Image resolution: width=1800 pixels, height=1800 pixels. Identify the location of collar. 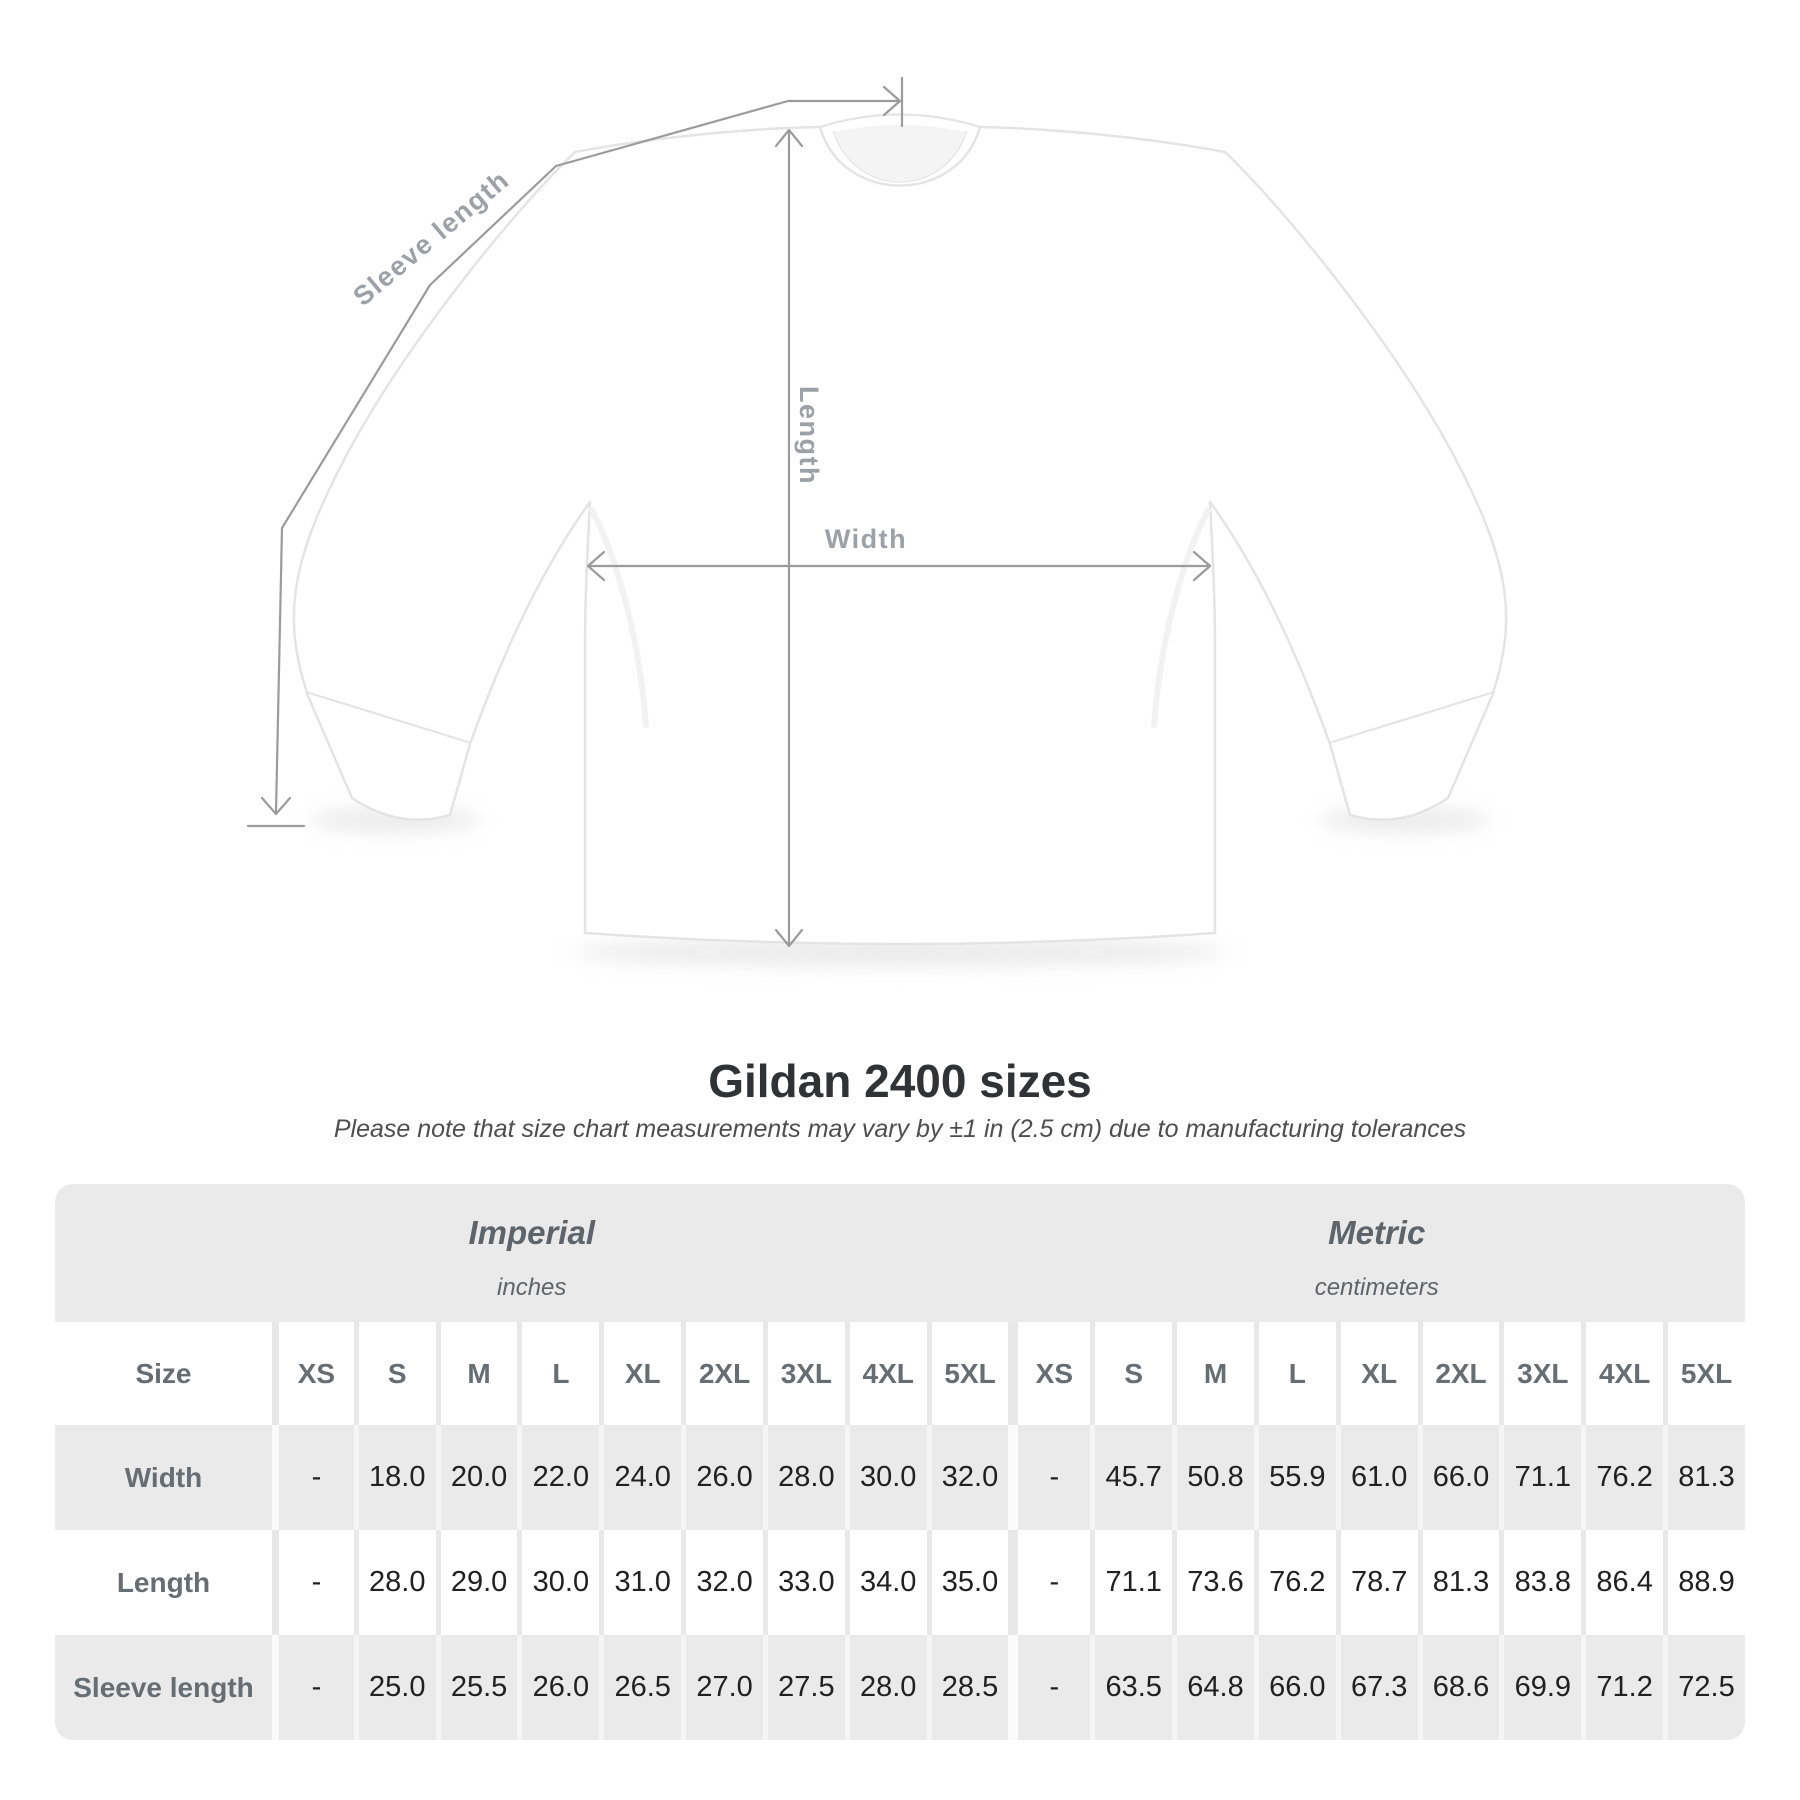
(900, 121).